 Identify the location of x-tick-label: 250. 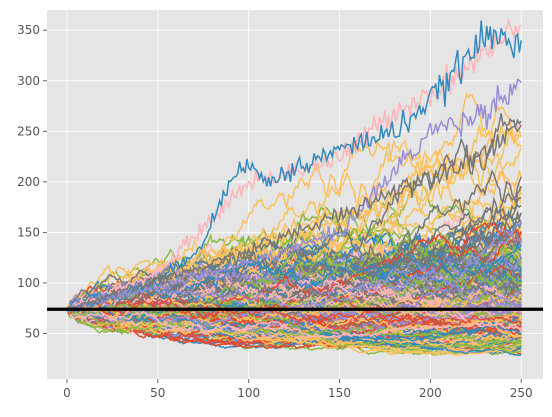
(521, 393).